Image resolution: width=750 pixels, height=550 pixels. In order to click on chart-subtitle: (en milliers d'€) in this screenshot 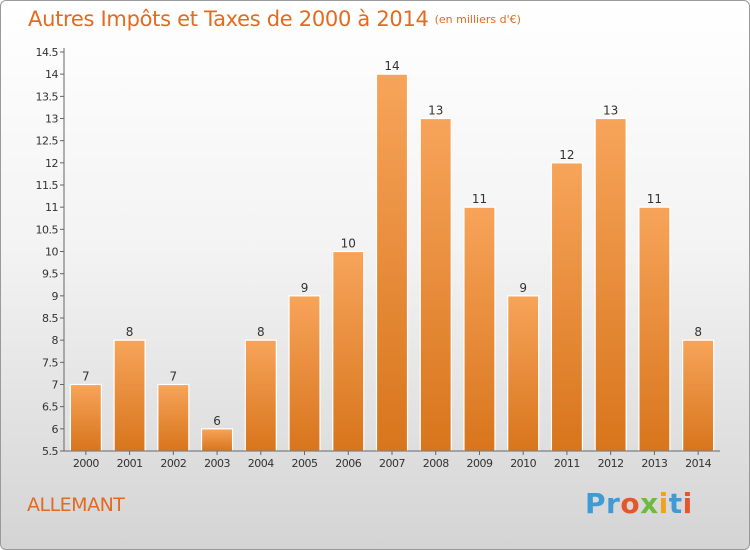, I will do `click(477, 19)`.